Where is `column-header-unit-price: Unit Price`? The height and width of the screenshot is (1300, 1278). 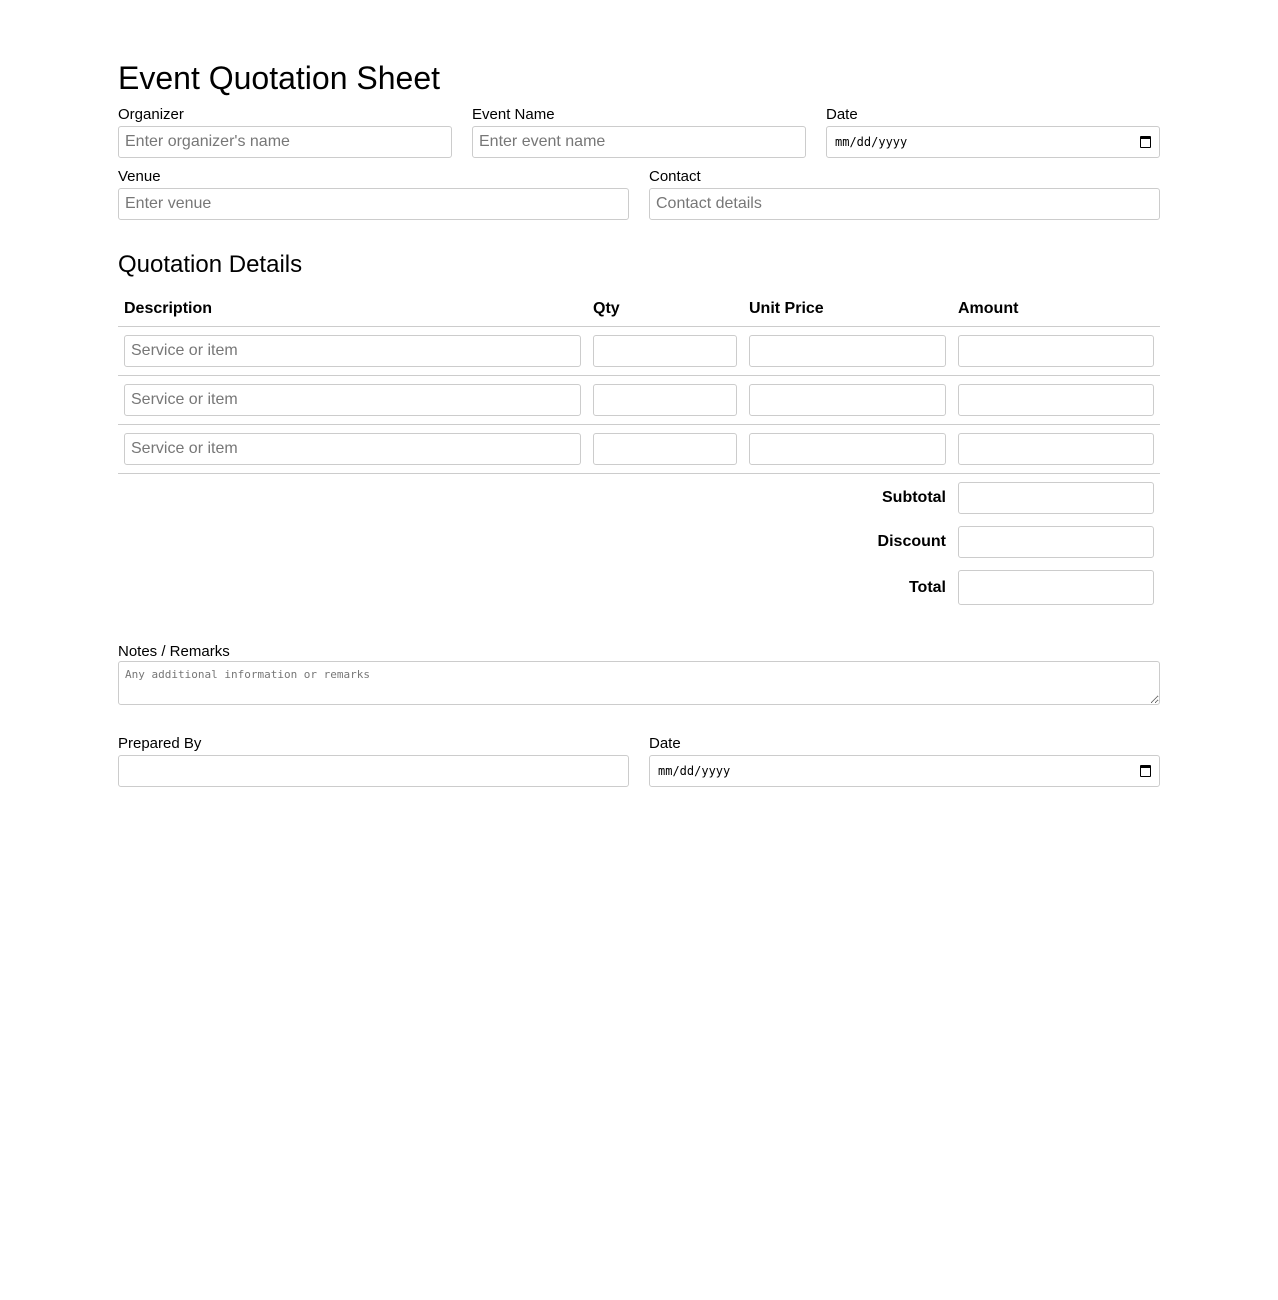
column-header-unit-price: Unit Price is located at coordinates (847, 309).